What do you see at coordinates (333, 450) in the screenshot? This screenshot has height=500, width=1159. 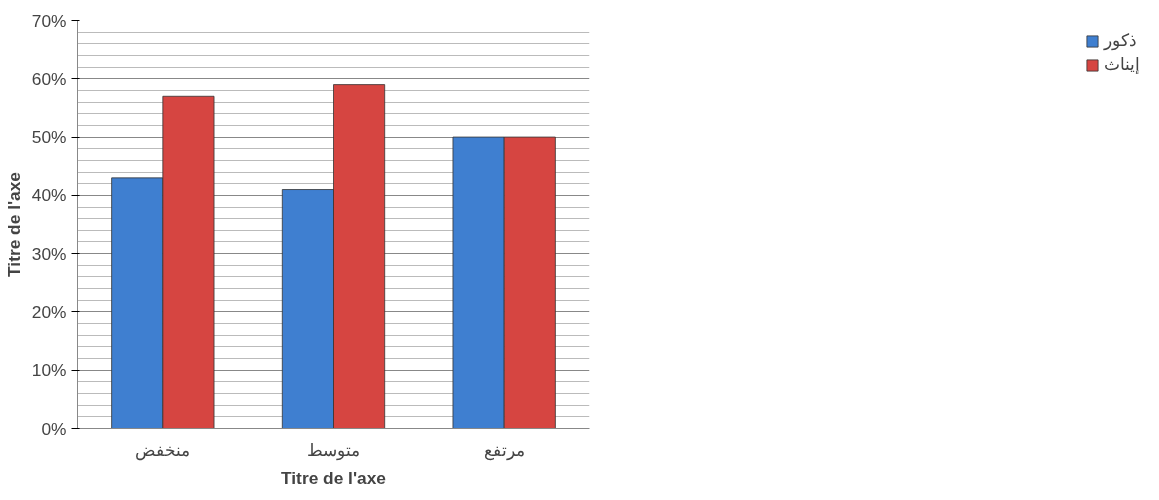 I see `x-tick-label: متوسط` at bounding box center [333, 450].